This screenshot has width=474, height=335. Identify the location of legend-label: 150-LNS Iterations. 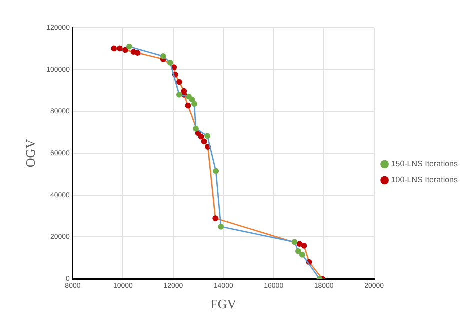
(424, 164).